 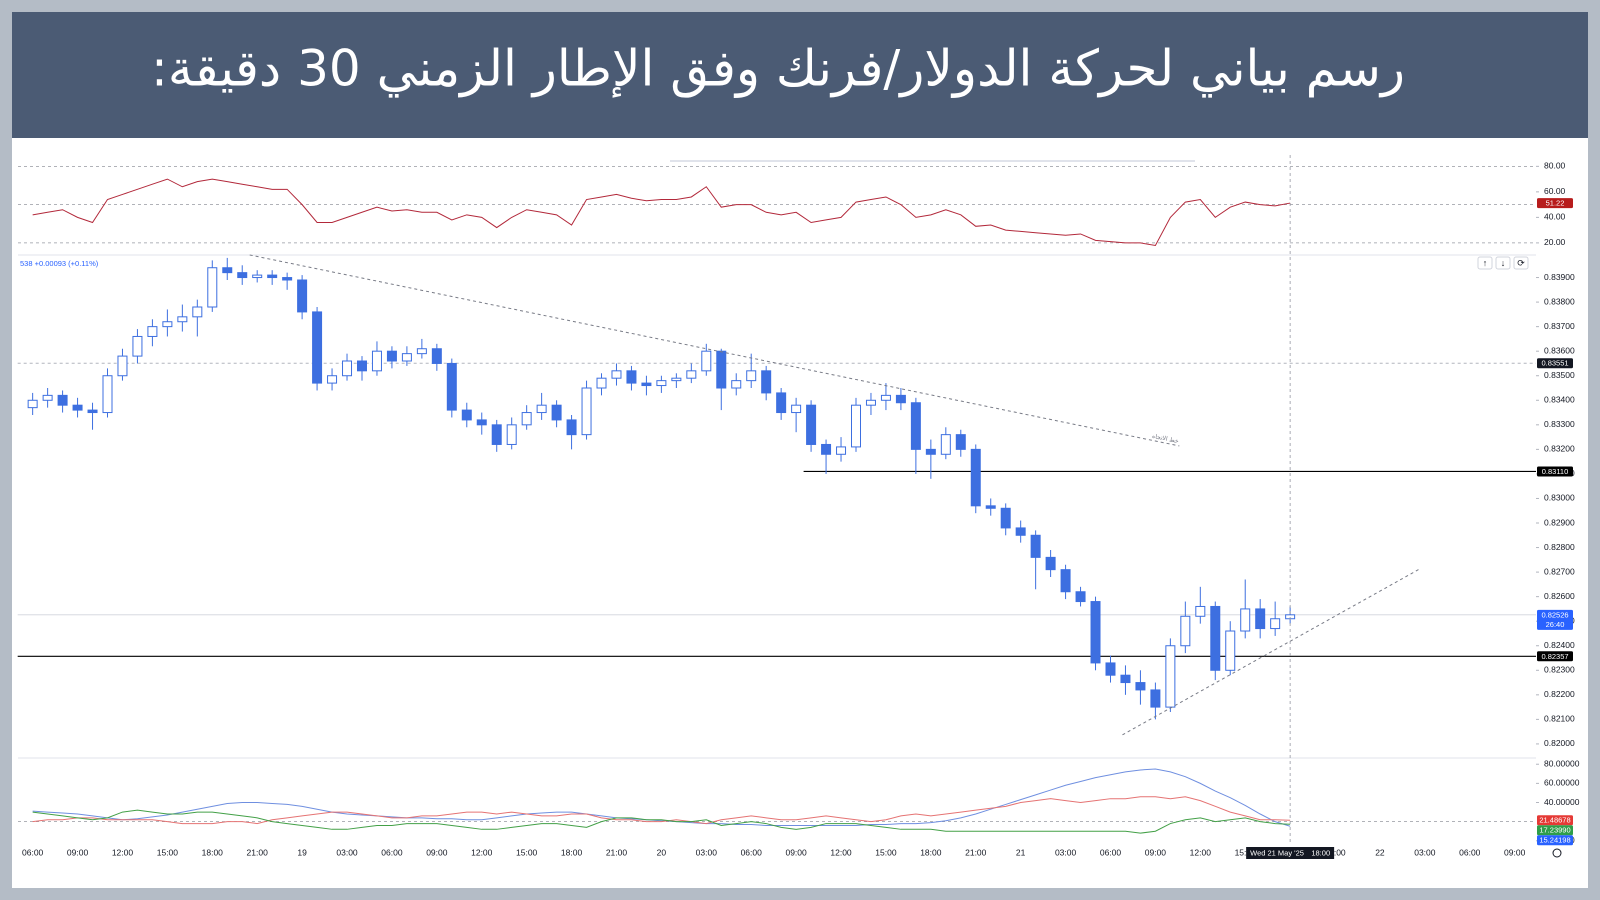 I want to click on scroll-up-button, so click(x=1485, y=263).